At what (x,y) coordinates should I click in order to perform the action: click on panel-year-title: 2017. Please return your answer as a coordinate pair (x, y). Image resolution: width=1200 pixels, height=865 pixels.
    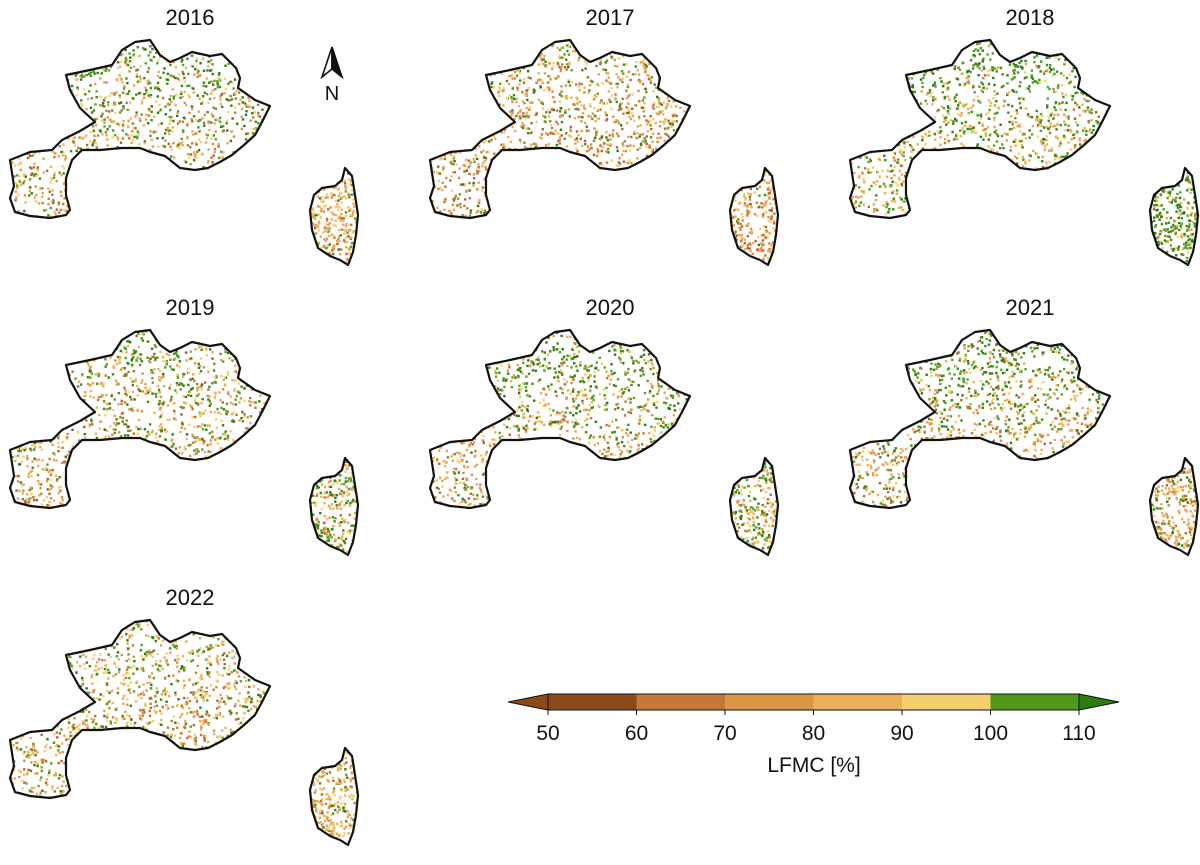
    Looking at the image, I should click on (610, 18).